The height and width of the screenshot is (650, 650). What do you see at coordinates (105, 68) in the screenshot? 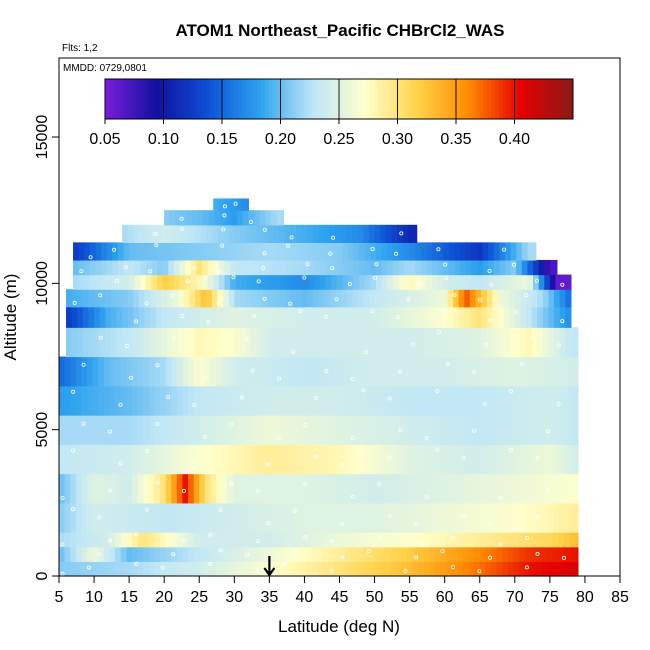
I see `date-annotation: MMDD: 0729,0801` at bounding box center [105, 68].